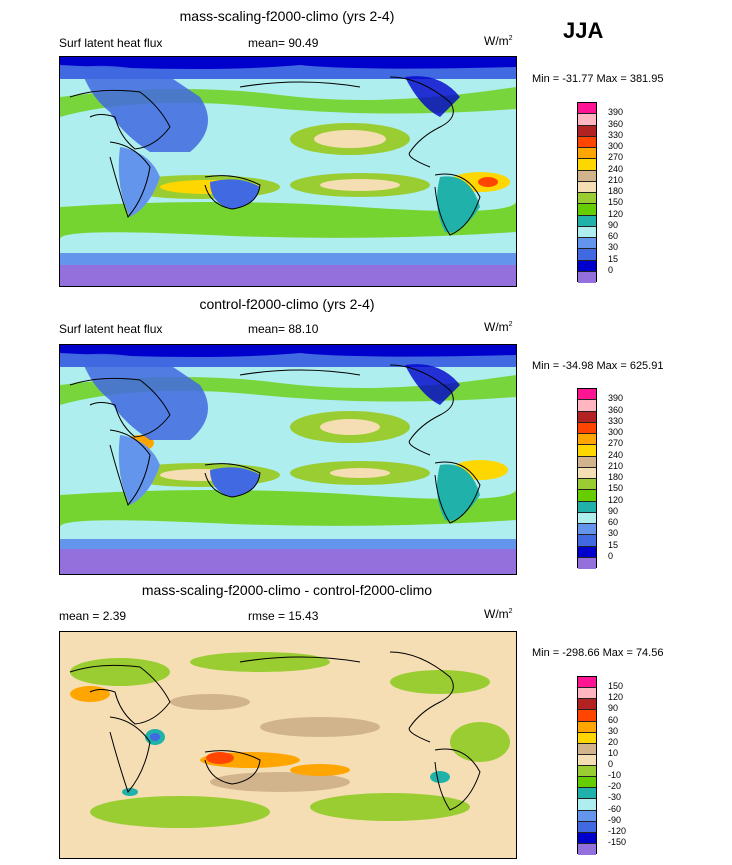 The height and width of the screenshot is (865, 732). What do you see at coordinates (598, 79) in the screenshot?
I see `panel-1-minmax: Min = -31.77 Max = 381.95` at bounding box center [598, 79].